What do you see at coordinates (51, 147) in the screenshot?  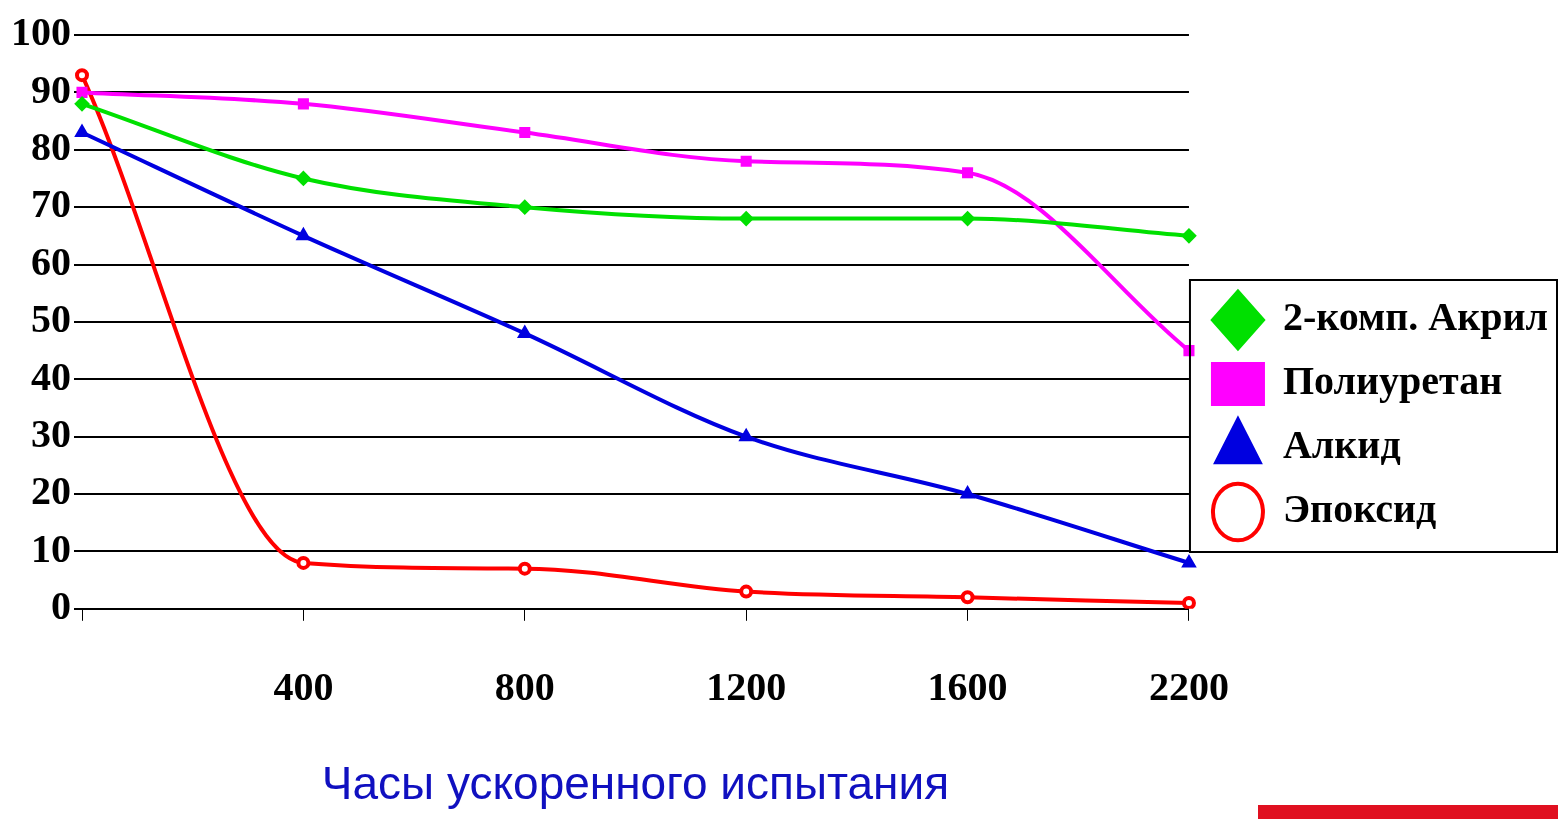 I see `y-tick-label: 80` at bounding box center [51, 147].